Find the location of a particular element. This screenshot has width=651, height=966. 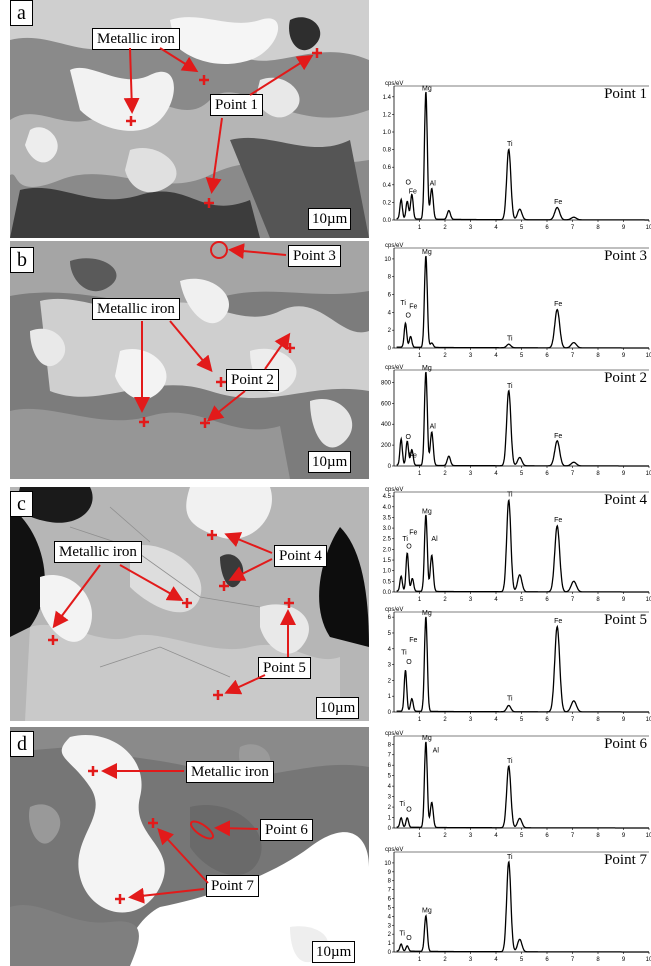

spectrum-point-title: Point 3 is located at coordinates (625, 256).